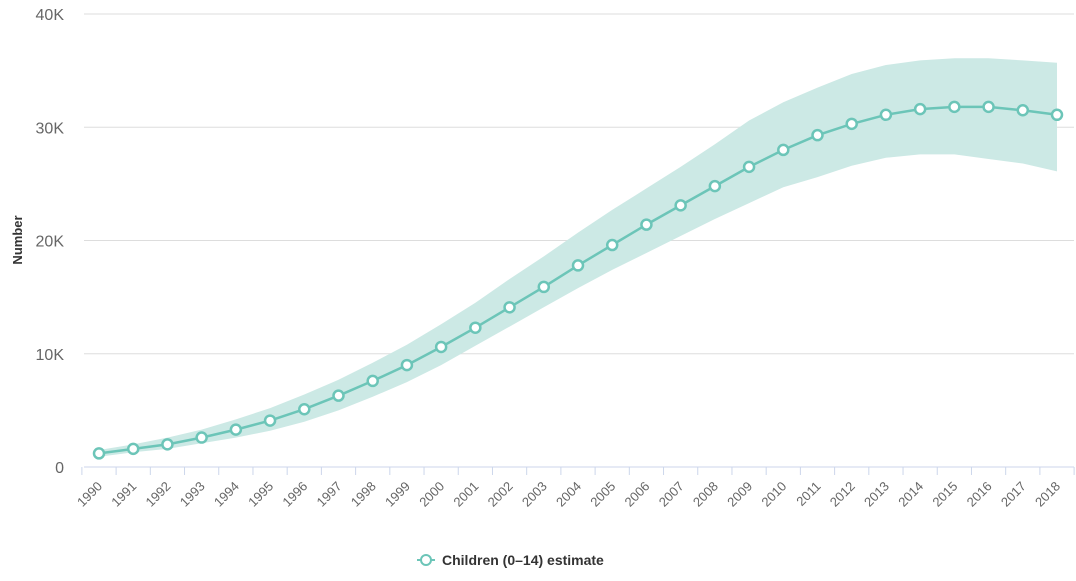 This screenshot has width=1076, height=581. I want to click on y-axis-title: Number, so click(17, 239).